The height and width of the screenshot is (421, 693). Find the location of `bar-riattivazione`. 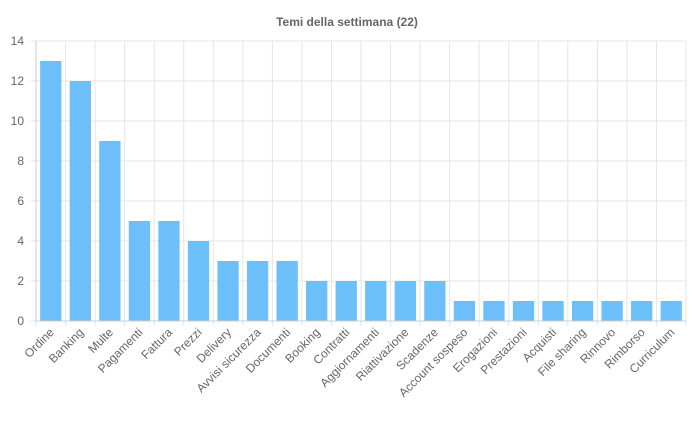

bar-riattivazione is located at coordinates (405, 301).